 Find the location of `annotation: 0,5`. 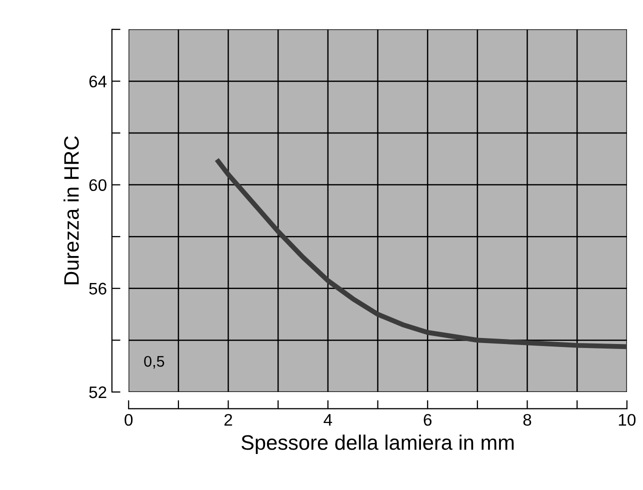

annotation: 0,5 is located at coordinates (154, 362).